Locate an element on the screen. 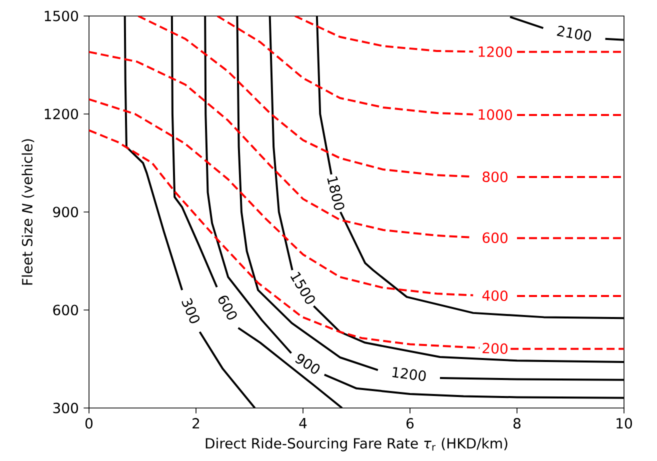 The height and width of the screenshot is (461, 657). x-tick-label: 0 is located at coordinates (89, 423).